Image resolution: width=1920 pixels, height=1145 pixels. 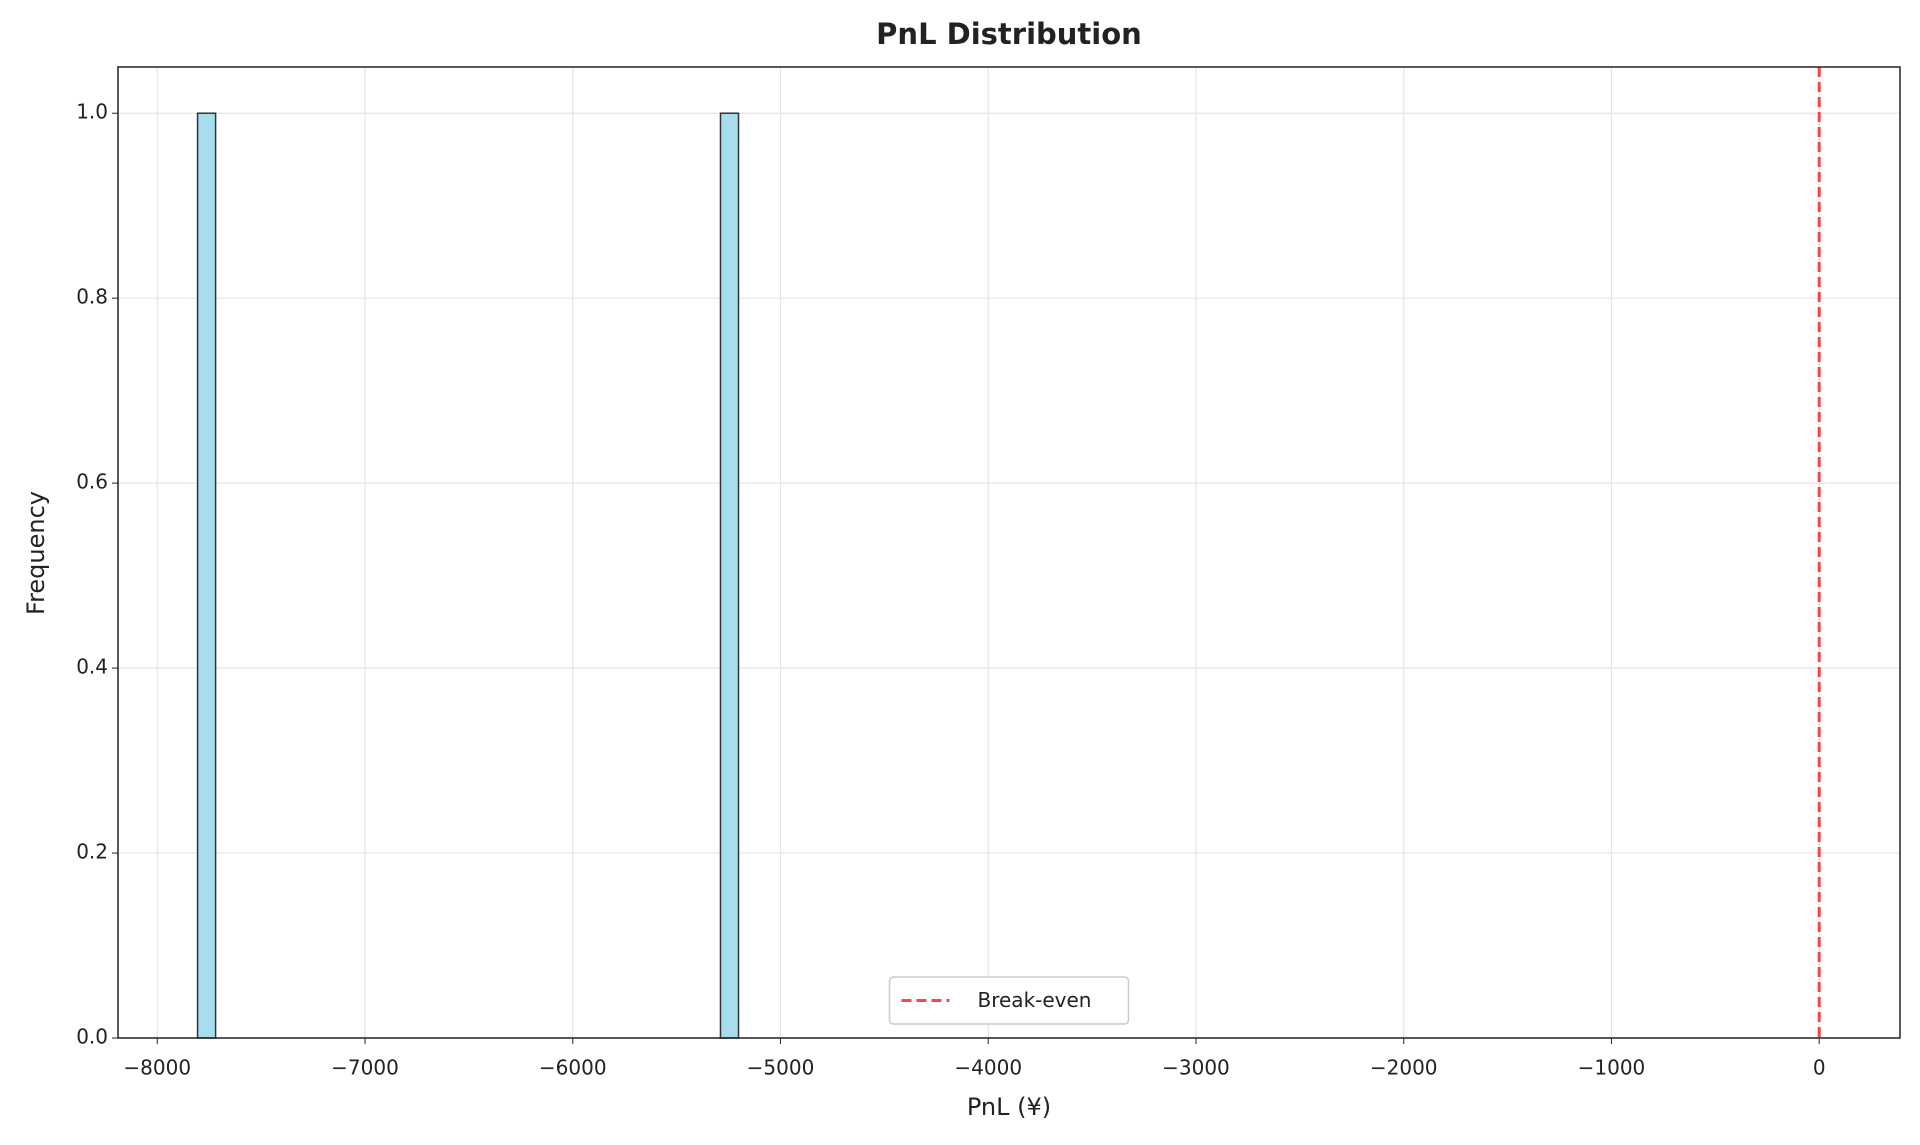 What do you see at coordinates (92, 1037) in the screenshot?
I see `y-tick-label: 0.0` at bounding box center [92, 1037].